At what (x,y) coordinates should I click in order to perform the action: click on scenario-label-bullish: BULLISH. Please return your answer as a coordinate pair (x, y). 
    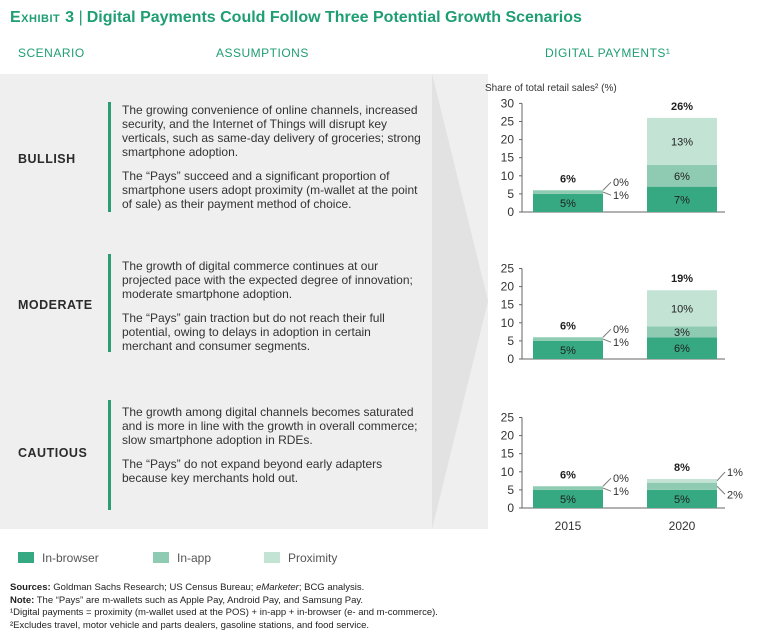
    Looking at the image, I should click on (47, 159).